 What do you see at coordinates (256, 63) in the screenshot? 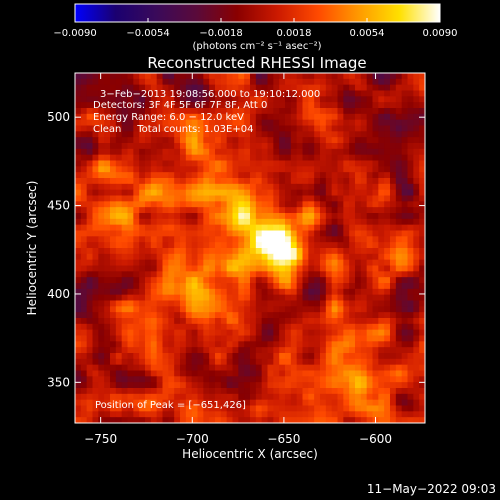
I see `chart-title: Reconstructed RHESSI Image` at bounding box center [256, 63].